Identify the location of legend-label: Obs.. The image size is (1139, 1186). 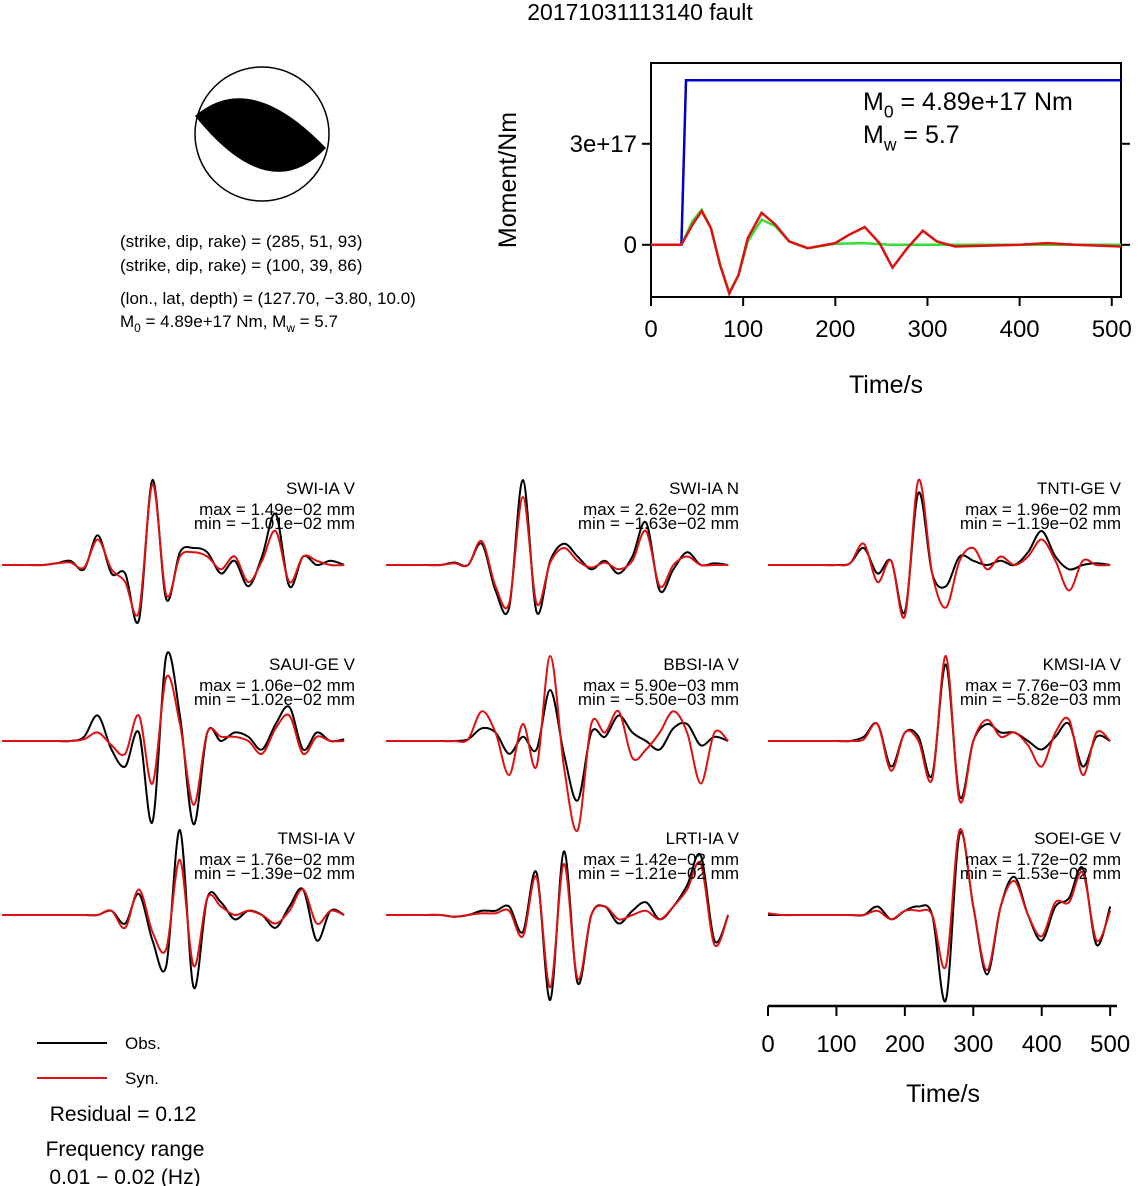
(143, 1043).